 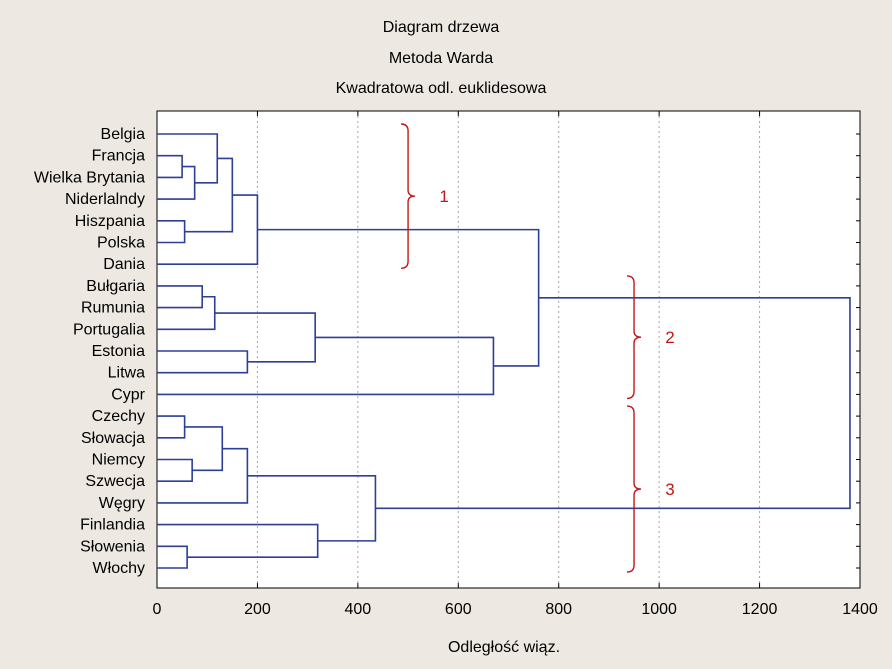 What do you see at coordinates (128, 394) in the screenshot?
I see `leaf-label: Cypr` at bounding box center [128, 394].